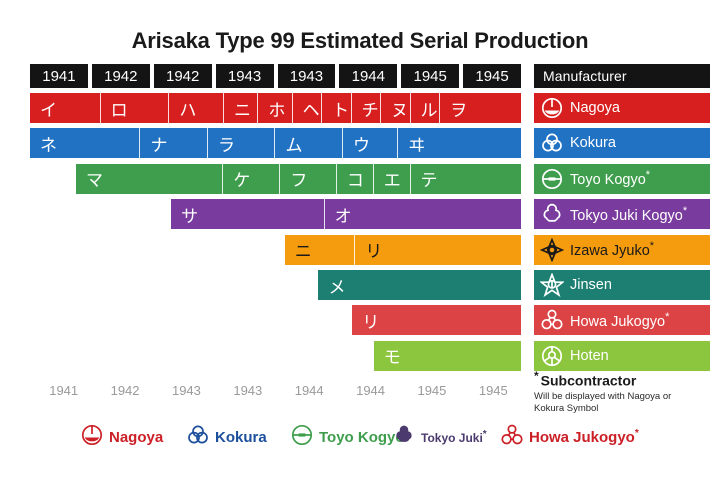  What do you see at coordinates (622, 108) in the screenshot?
I see `manufacturer-row-nagoya: Nagoya` at bounding box center [622, 108].